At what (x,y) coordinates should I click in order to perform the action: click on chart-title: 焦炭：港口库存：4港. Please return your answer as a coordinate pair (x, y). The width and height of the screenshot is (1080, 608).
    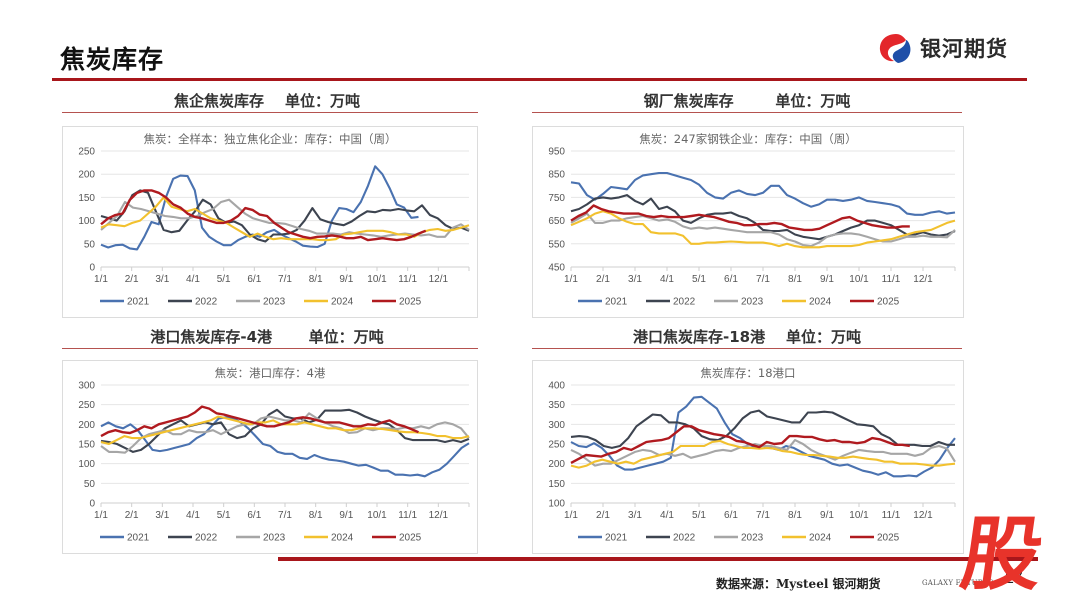
    Looking at the image, I should click on (270, 373).